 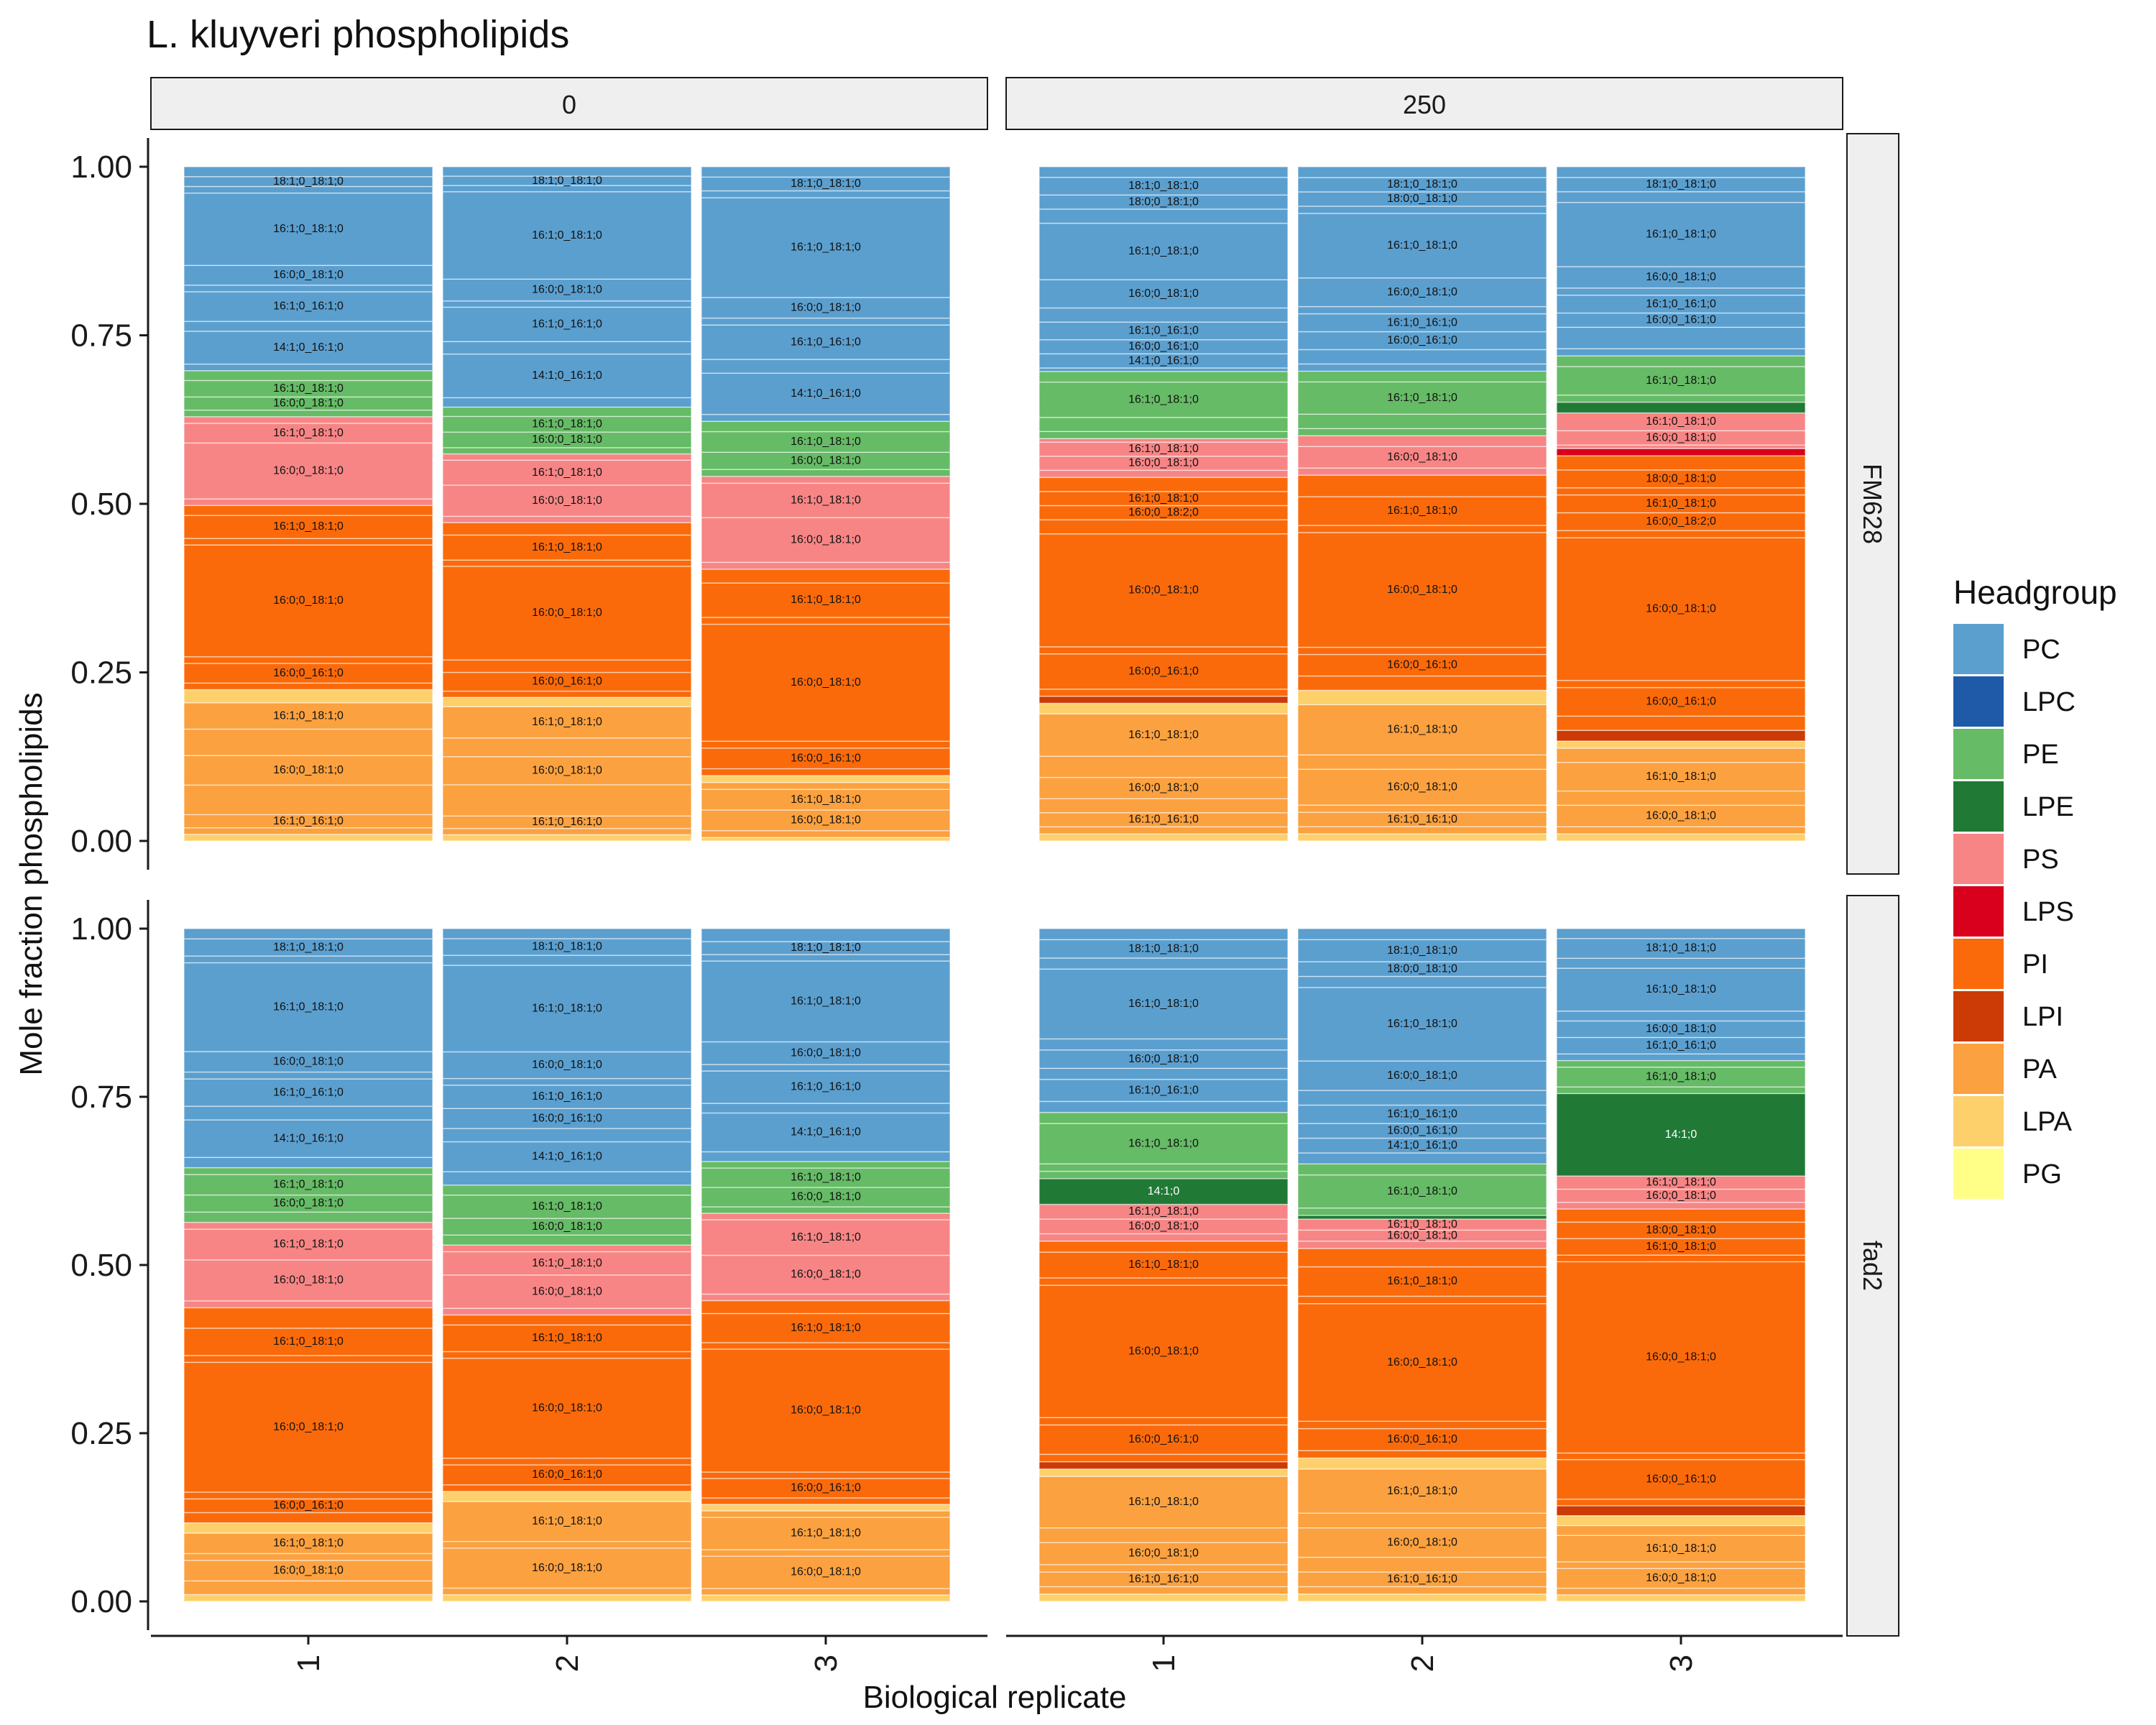 I want to click on segment-label: 16:1;0_16:1;0, so click(x=567, y=822).